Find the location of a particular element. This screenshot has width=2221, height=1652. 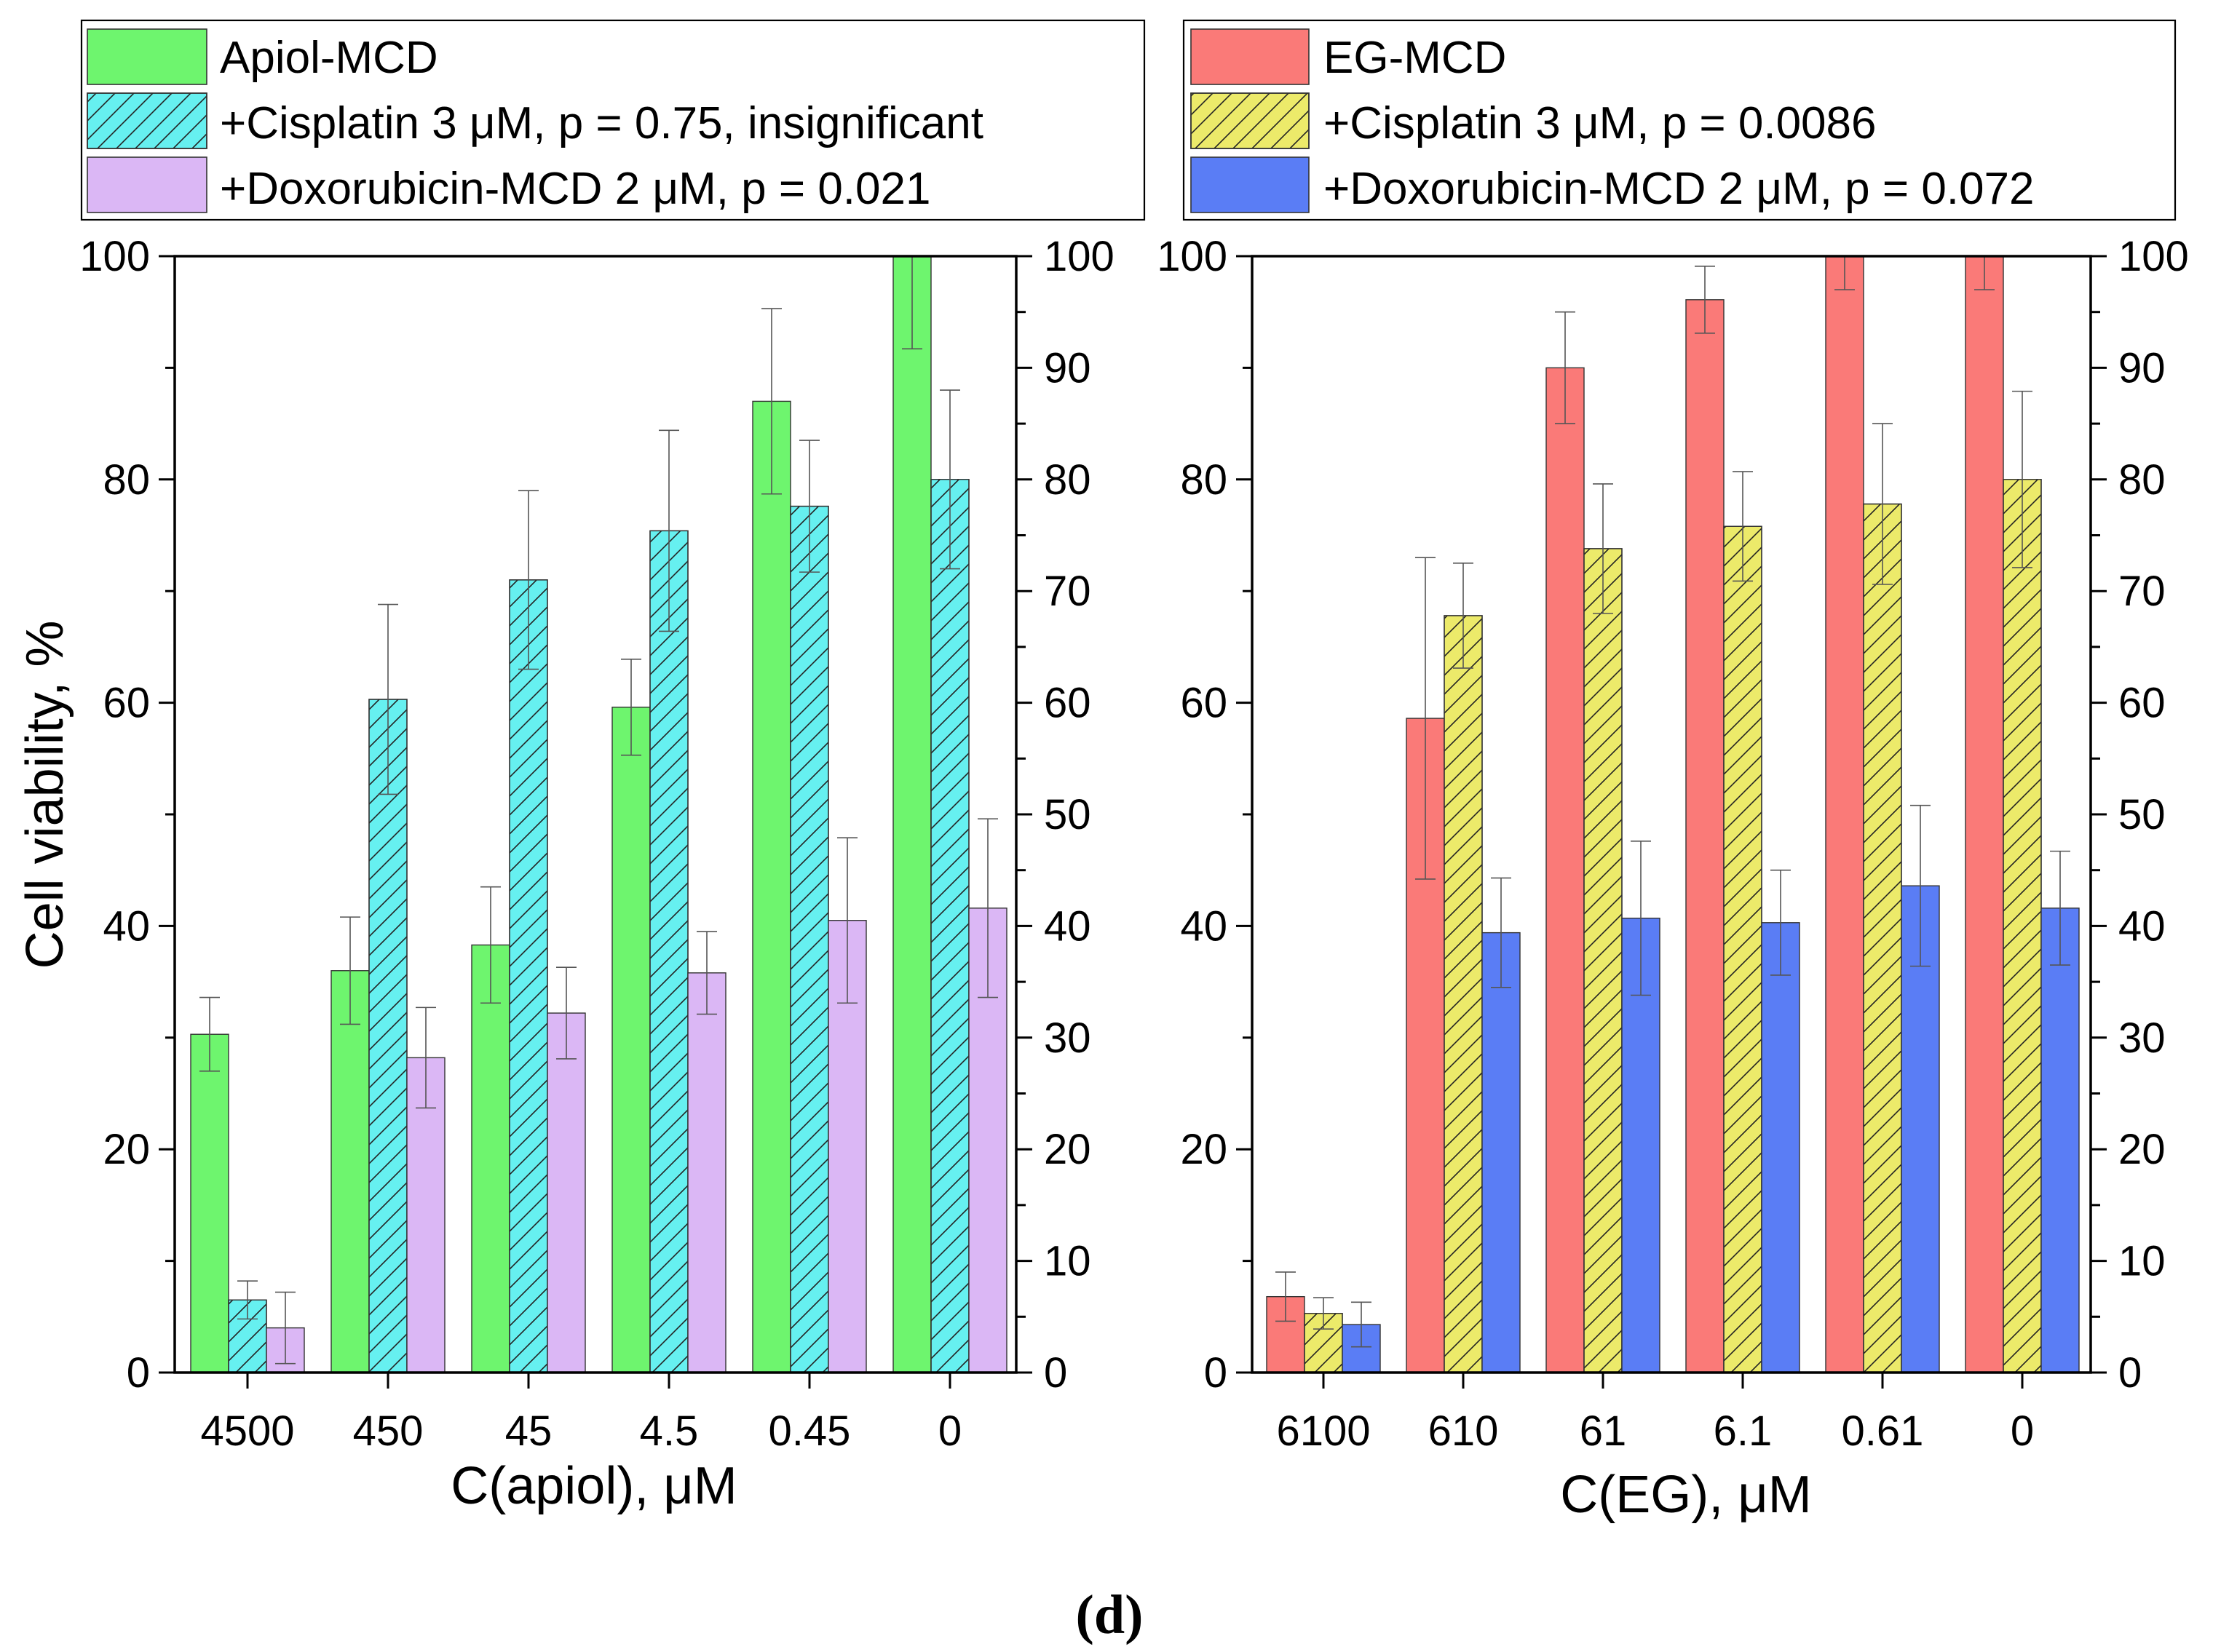

right-legend-label-0: EG-MCD is located at coordinates (1414, 58).